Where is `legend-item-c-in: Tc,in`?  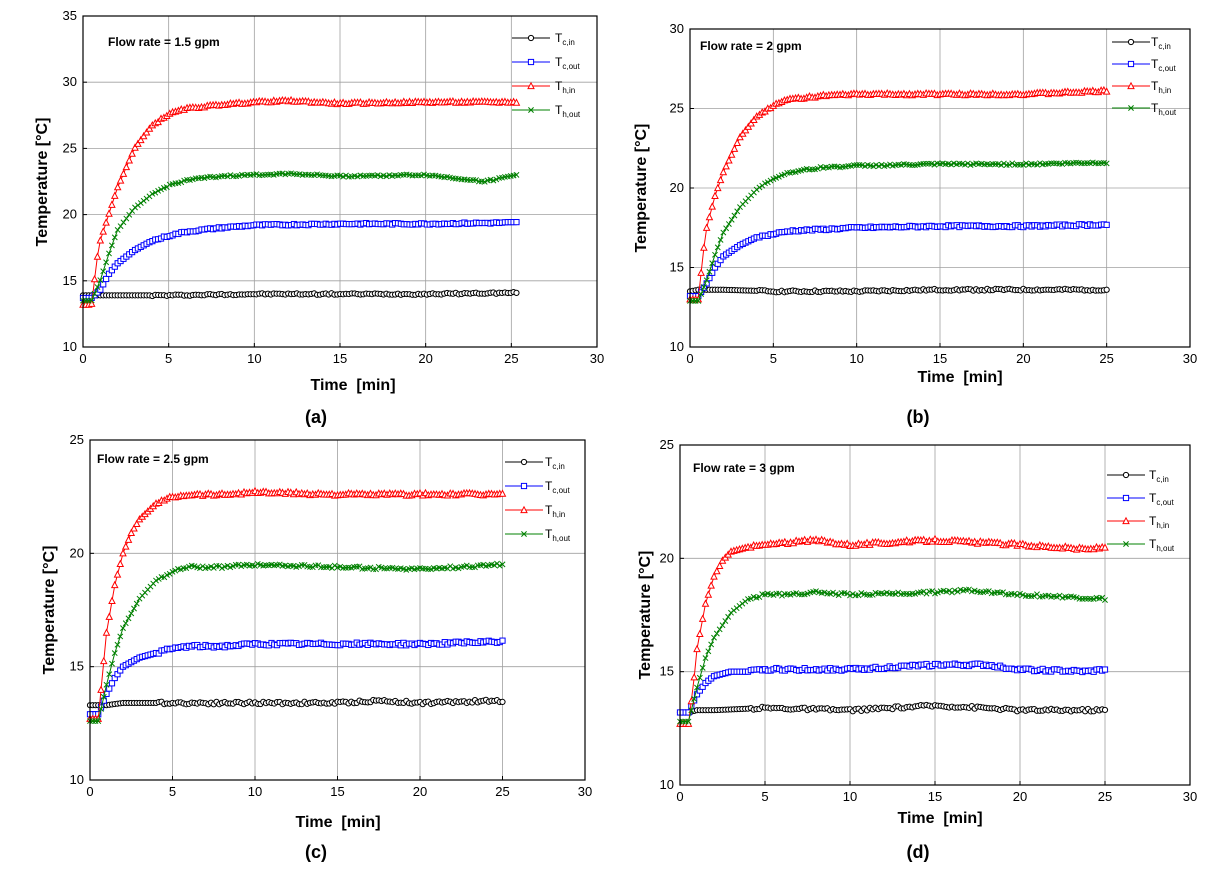 legend-item-c-in: Tc,in is located at coordinates (535, 463).